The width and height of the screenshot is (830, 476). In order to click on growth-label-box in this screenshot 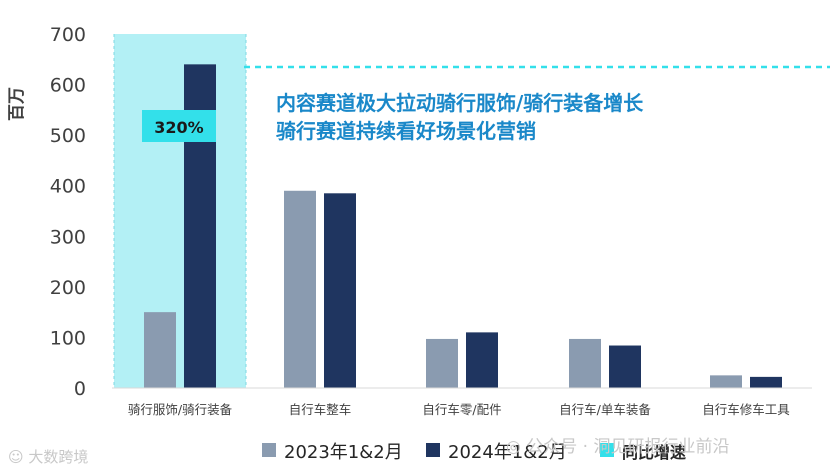, I will do `click(179, 126)`.